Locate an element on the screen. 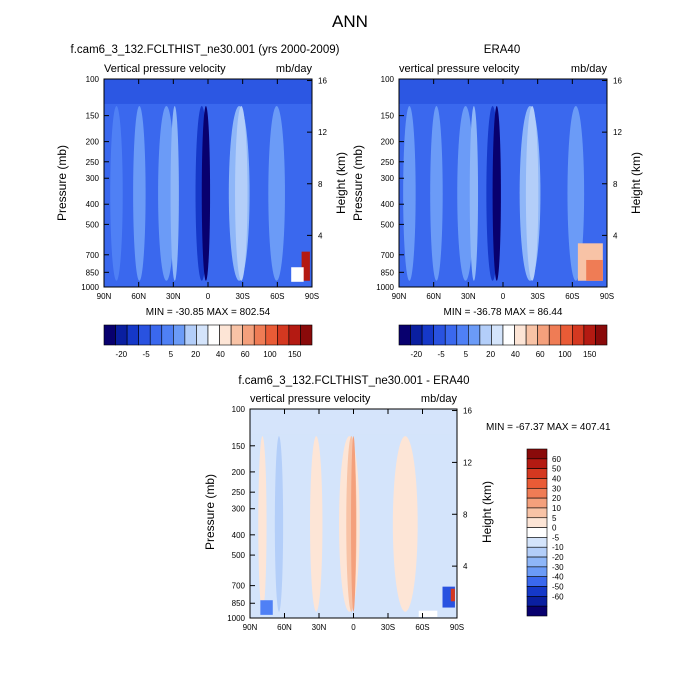  diff-colorbar-label: 40 is located at coordinates (556, 478).